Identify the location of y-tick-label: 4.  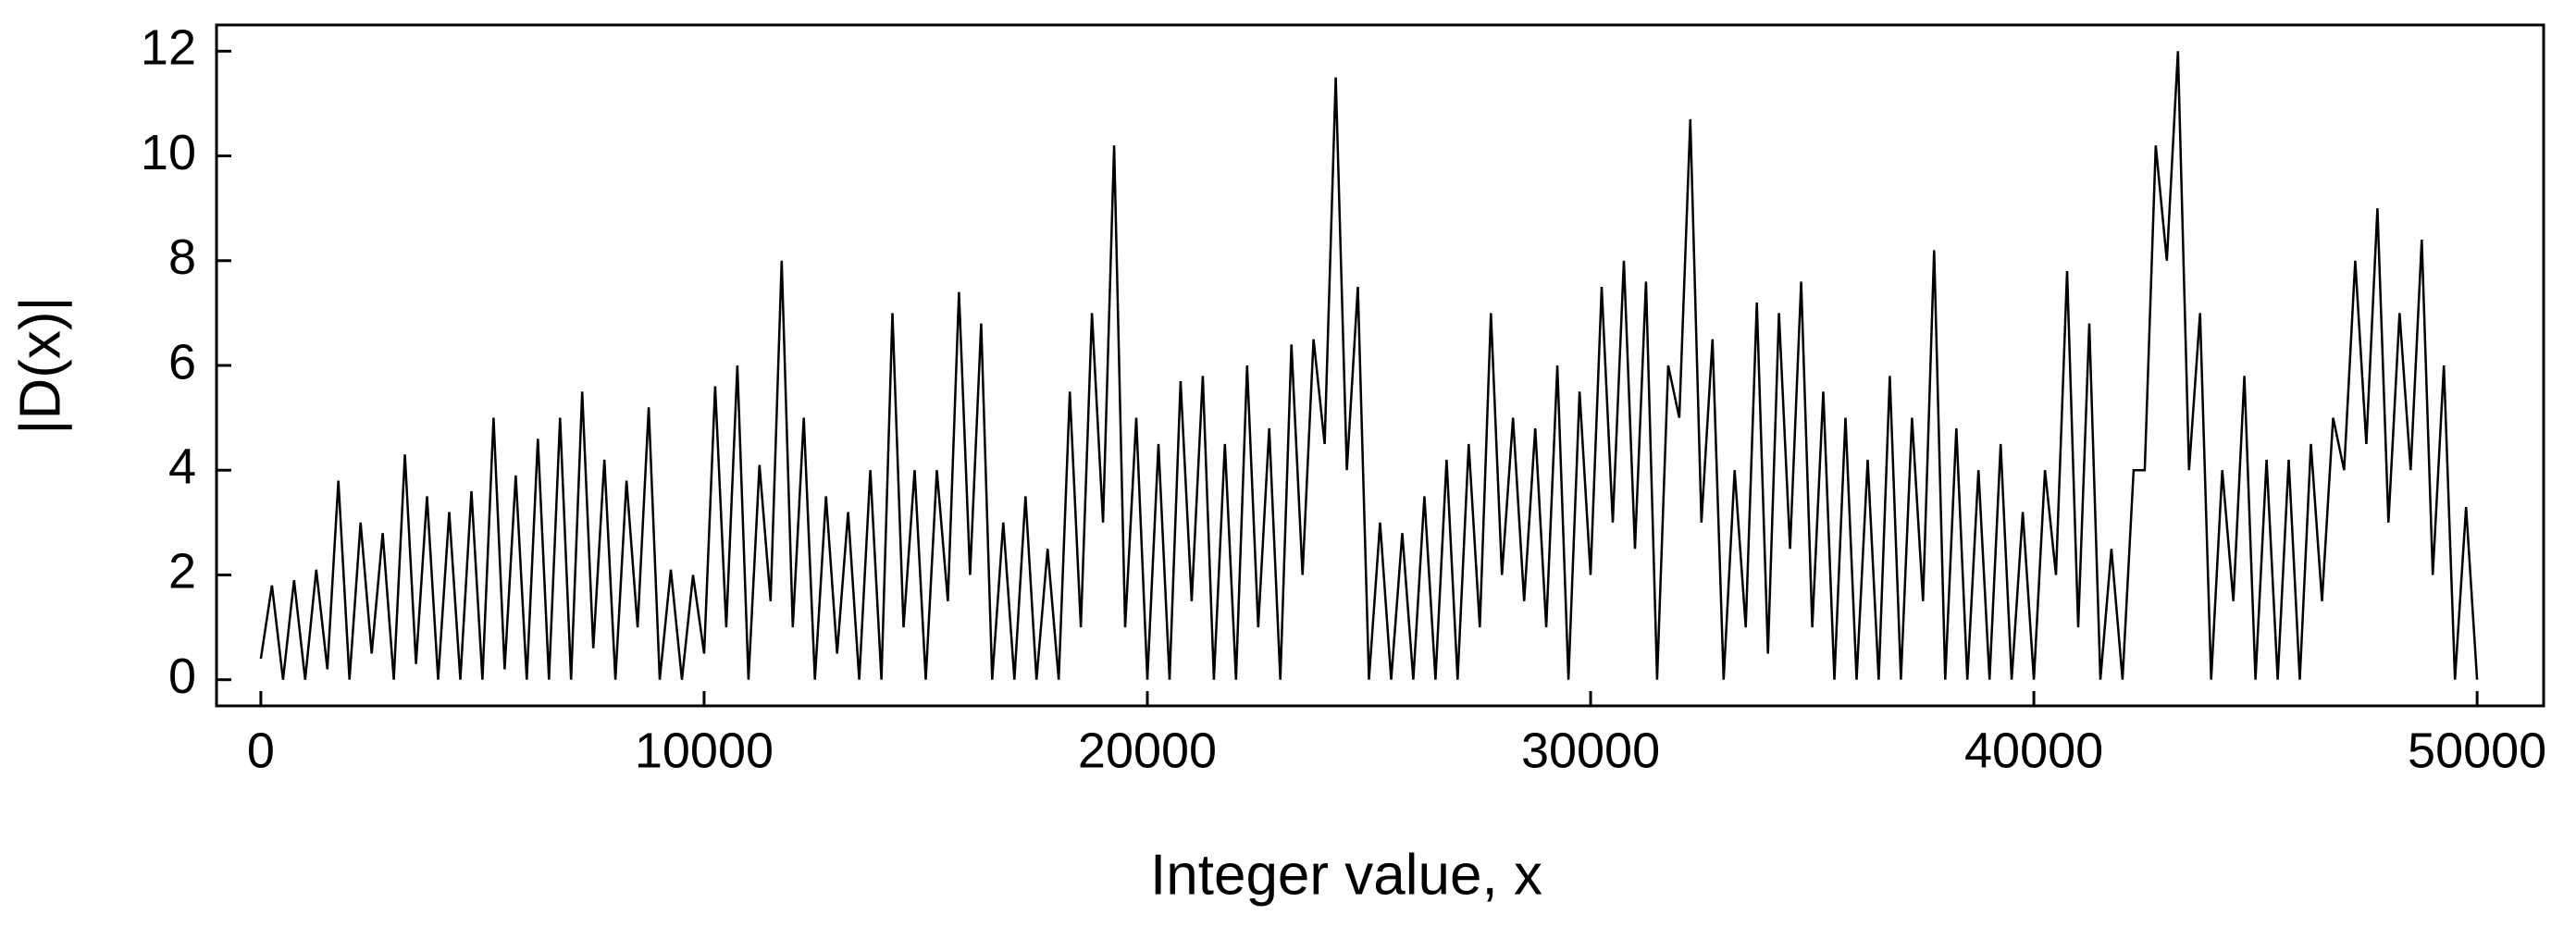
(182, 466).